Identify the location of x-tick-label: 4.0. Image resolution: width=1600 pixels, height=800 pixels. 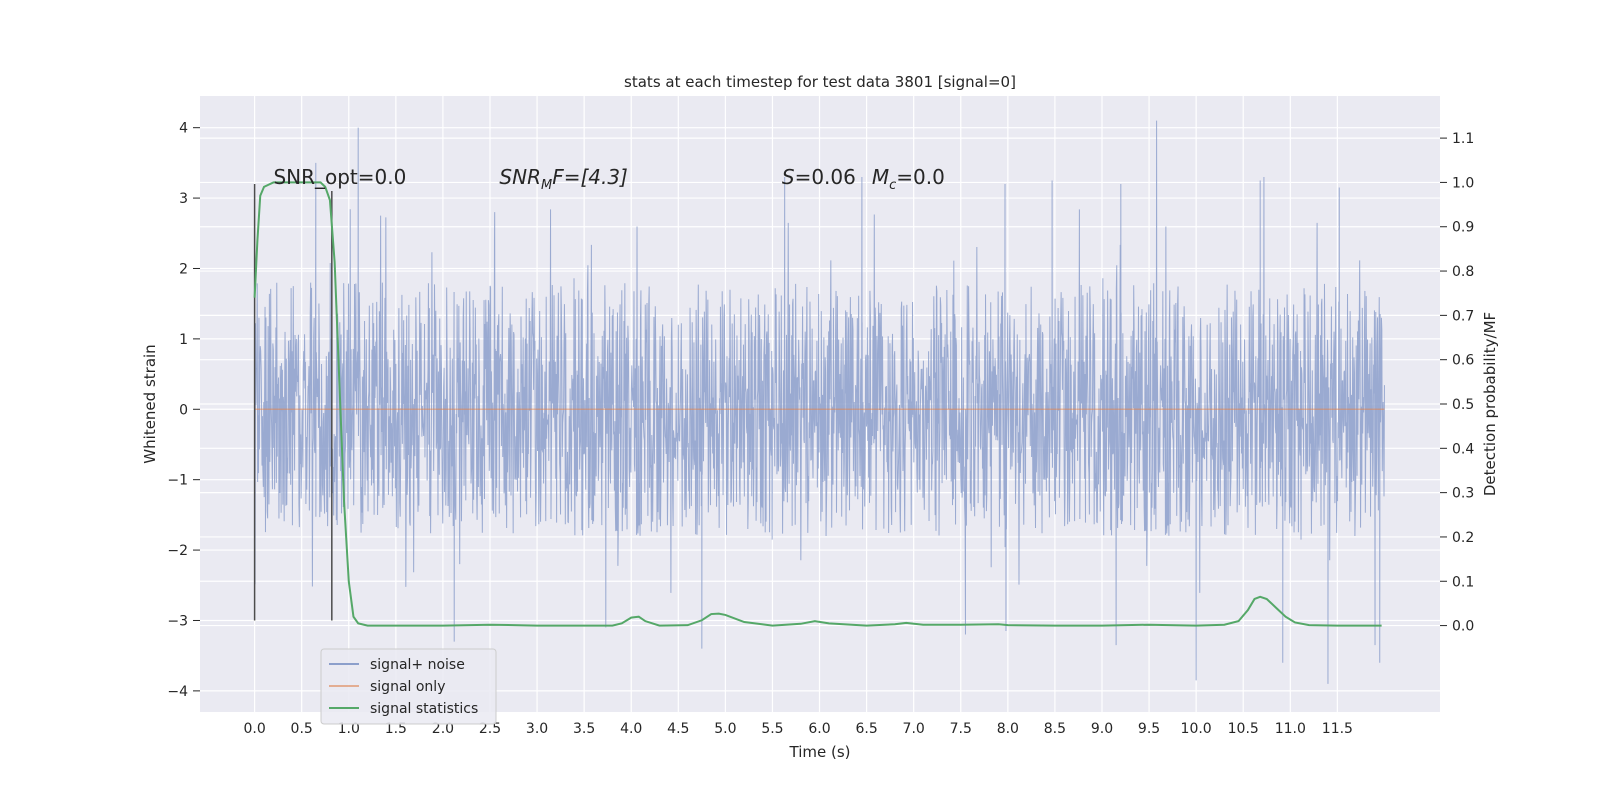
(631, 729).